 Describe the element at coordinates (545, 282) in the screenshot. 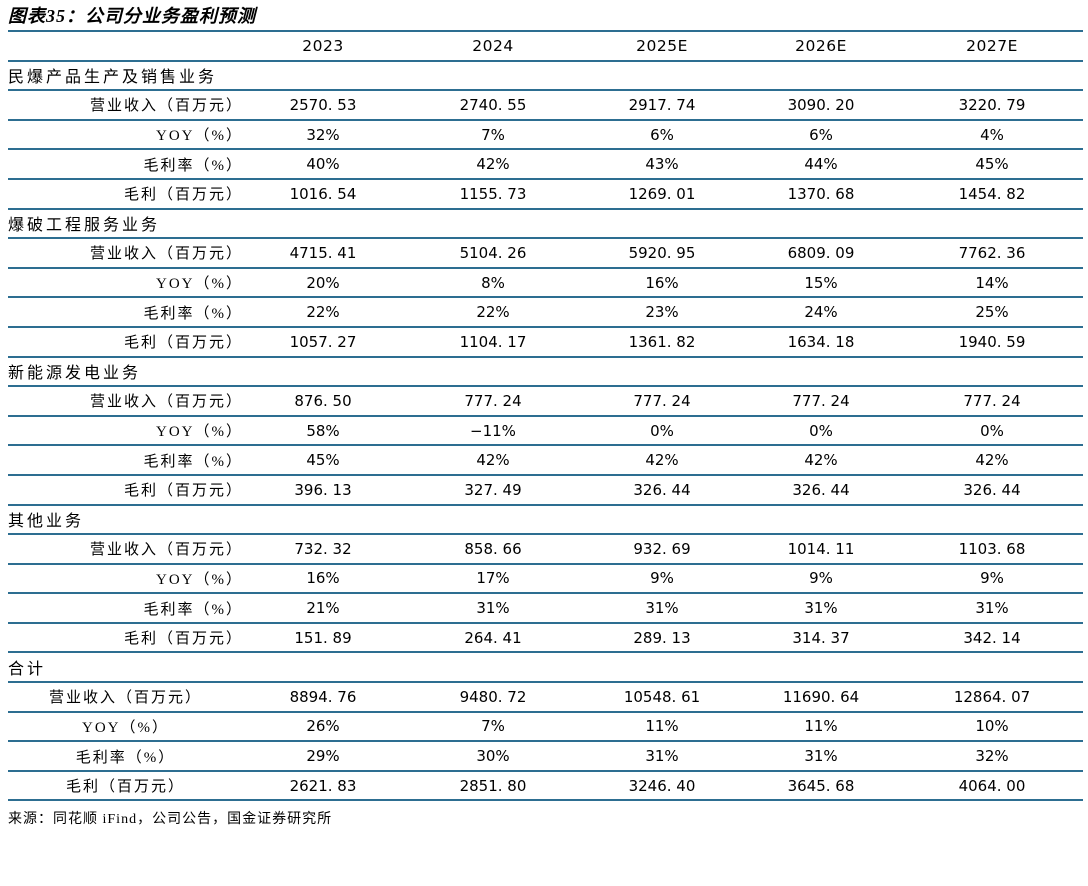

I see `data-row: YOY（%） 20% 8% 16% 15% 14%` at that location.